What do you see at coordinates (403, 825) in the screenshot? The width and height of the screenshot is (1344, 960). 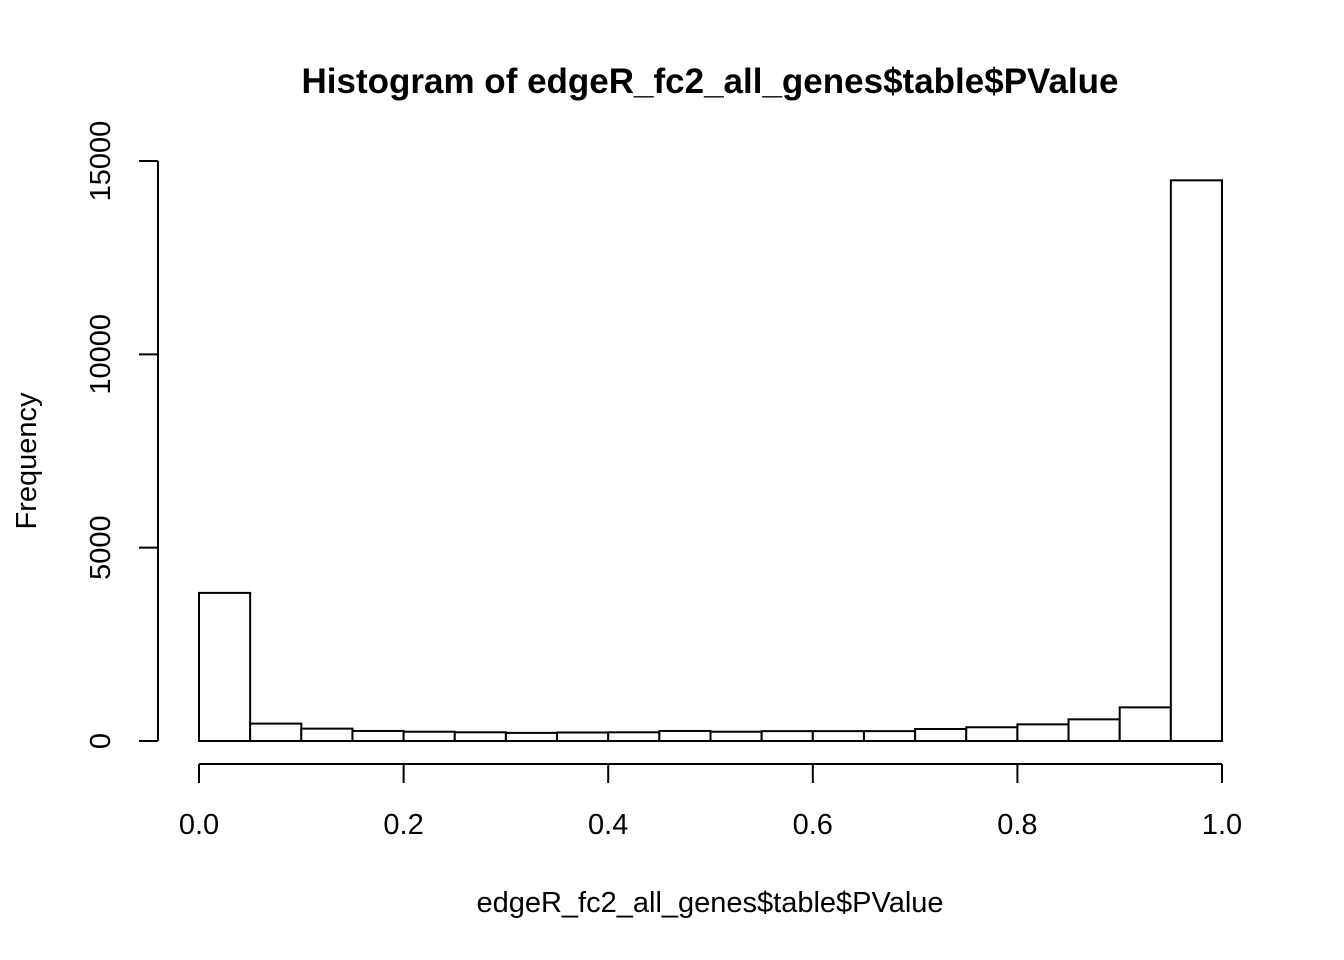 I see `x-tick-label-1: 0.2` at bounding box center [403, 825].